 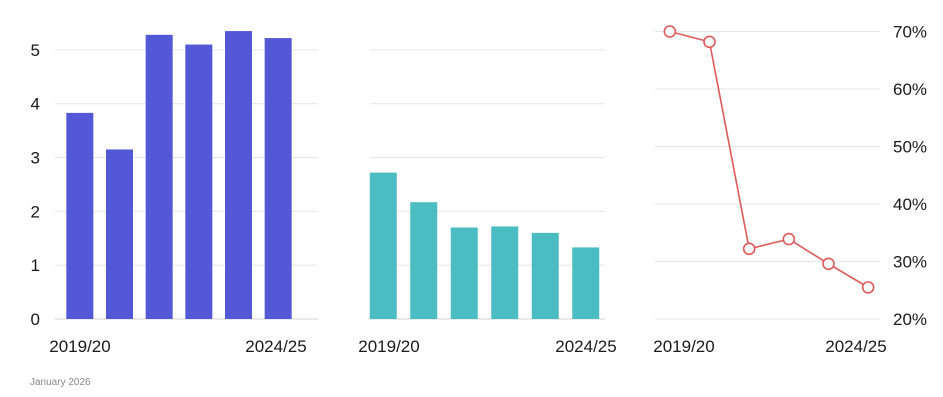 What do you see at coordinates (910, 319) in the screenshot?
I see `y-tick-label-2-0: 20%` at bounding box center [910, 319].